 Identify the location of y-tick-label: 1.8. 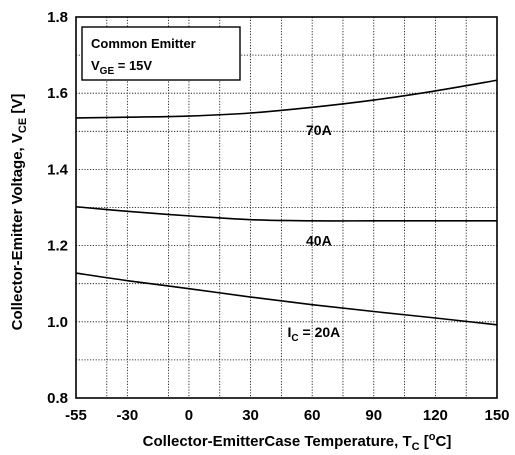
(57, 17).